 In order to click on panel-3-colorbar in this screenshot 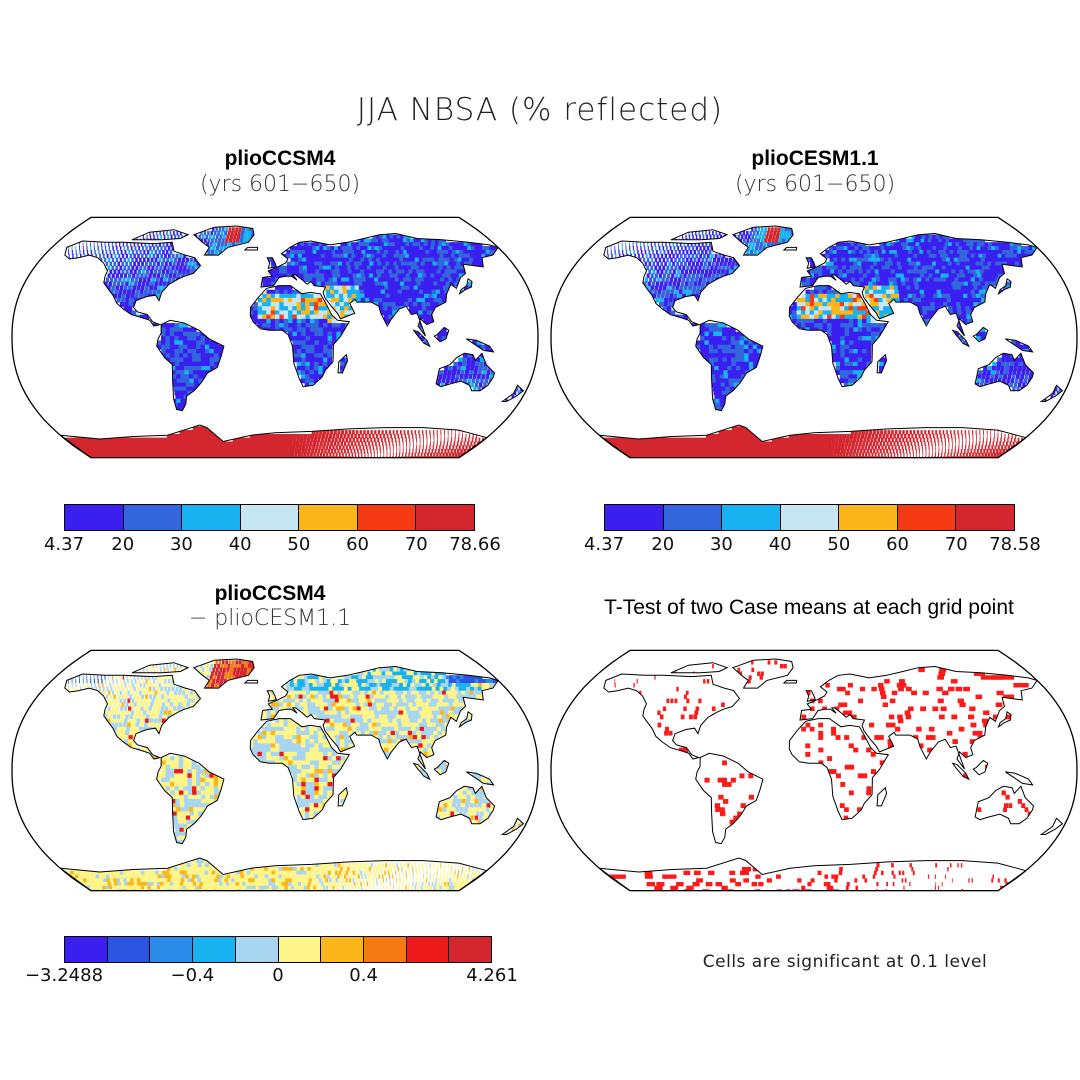, I will do `click(278, 949)`.